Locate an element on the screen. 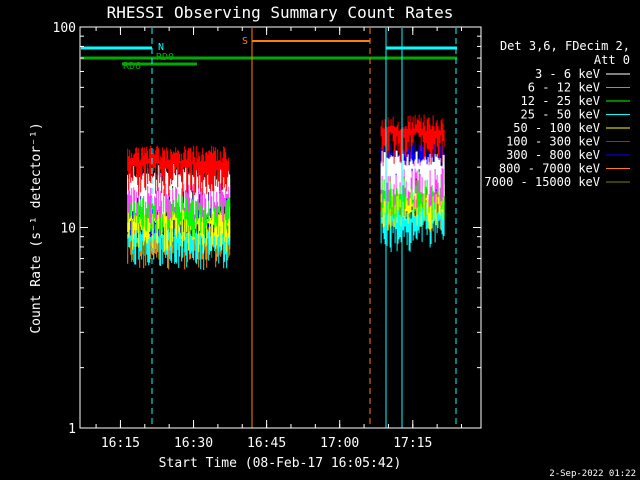  legend-label: 25 - 50 keV is located at coordinates (560, 115).